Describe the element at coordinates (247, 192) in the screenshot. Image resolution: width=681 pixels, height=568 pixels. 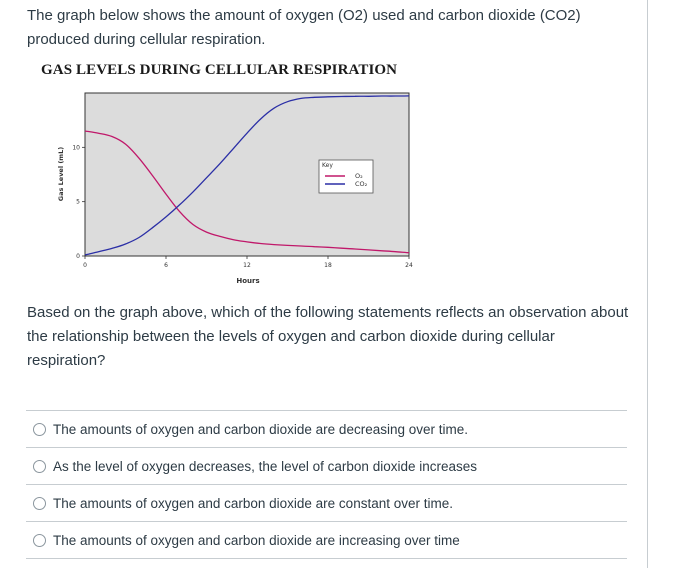
I see `o2-series-line` at that location.